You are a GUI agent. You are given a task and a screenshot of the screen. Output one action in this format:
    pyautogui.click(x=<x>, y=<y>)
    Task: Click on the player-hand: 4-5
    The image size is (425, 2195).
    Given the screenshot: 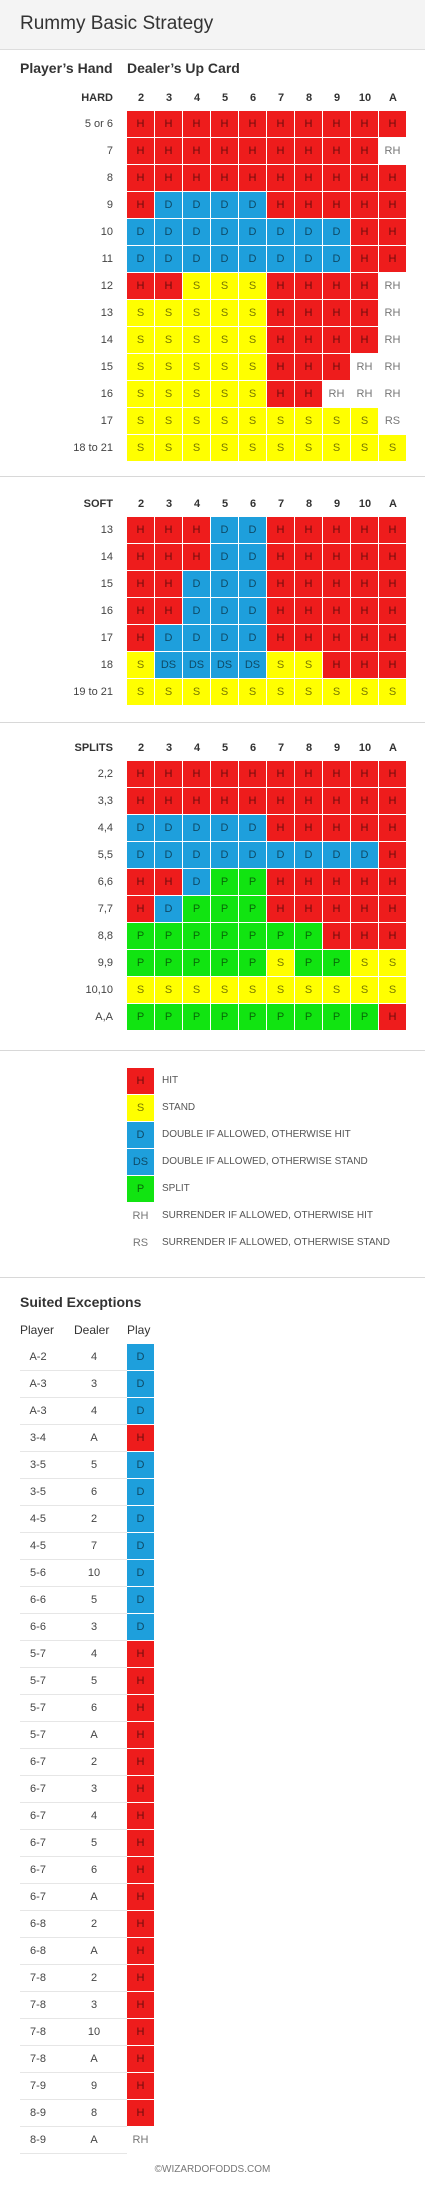 What is the action you would take?
    pyautogui.click(x=38, y=1546)
    